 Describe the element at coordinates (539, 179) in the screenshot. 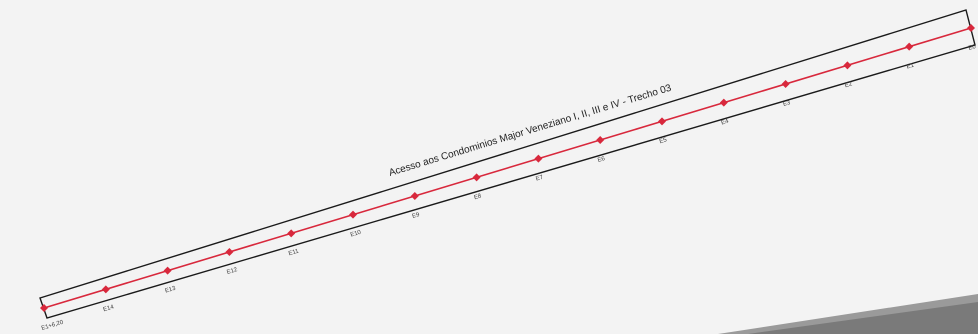

I see `station-label: E7` at that location.